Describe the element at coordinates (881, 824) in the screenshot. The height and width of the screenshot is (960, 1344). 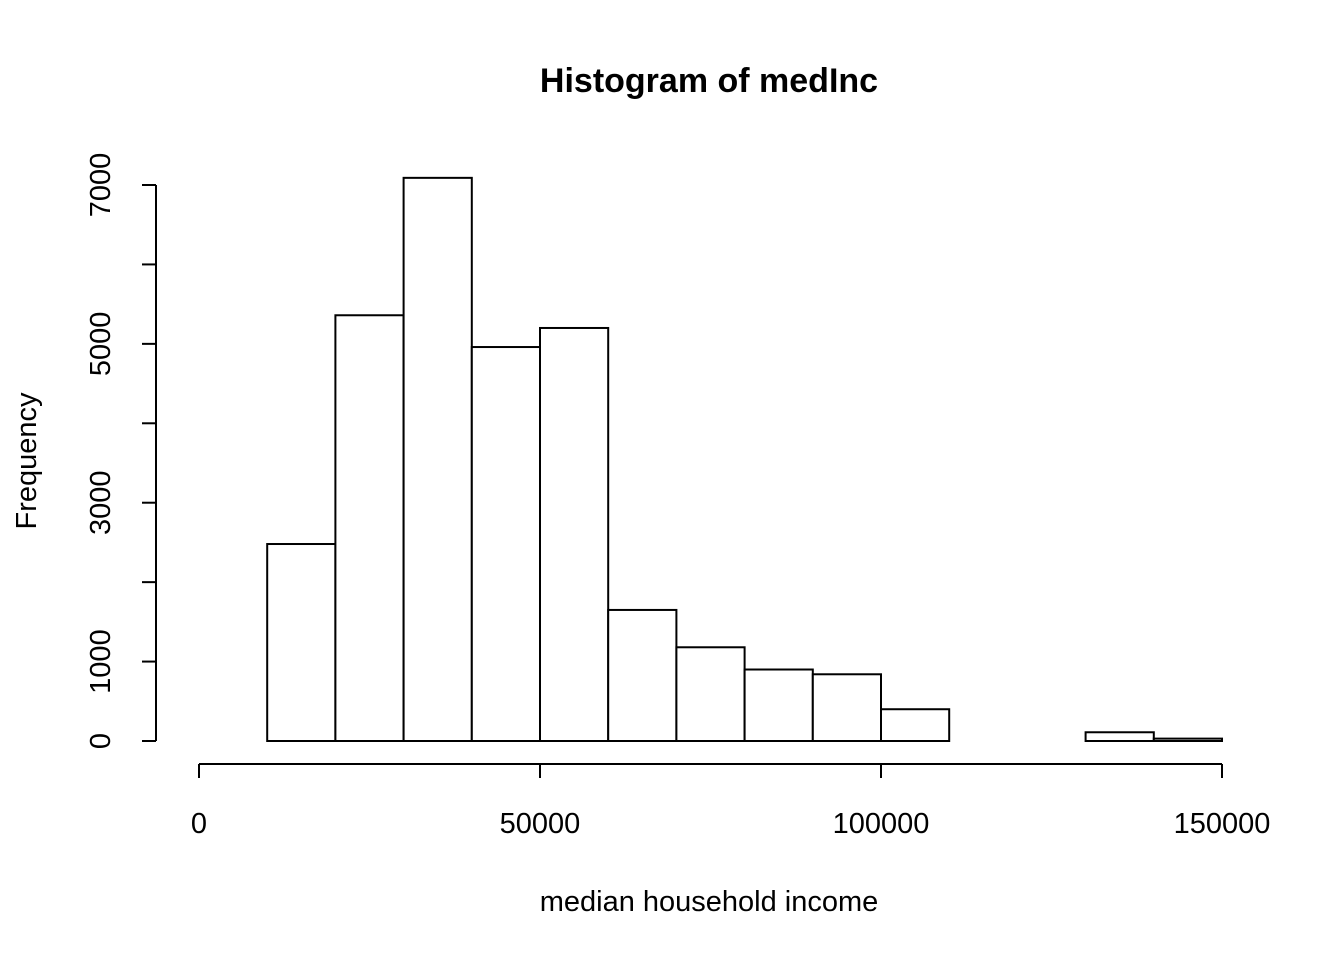
I see `x-tick-label-2: 100000` at that location.